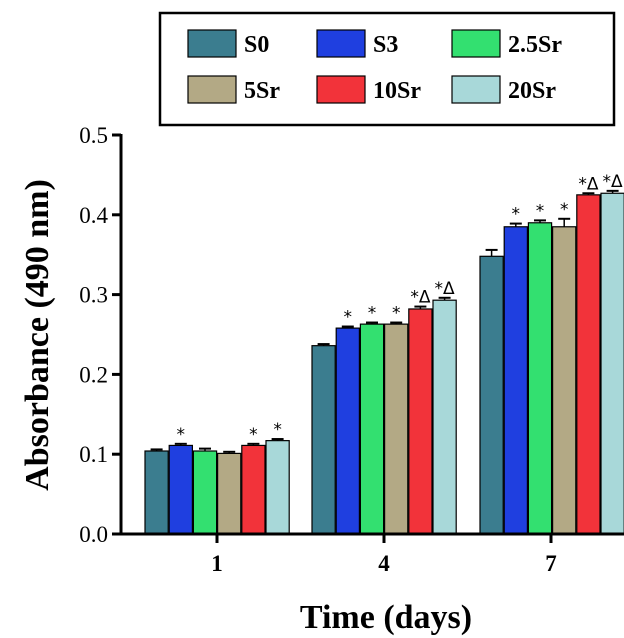  Describe the element at coordinates (93, 215) in the screenshot. I see `y-tick-label: 0.4` at that location.